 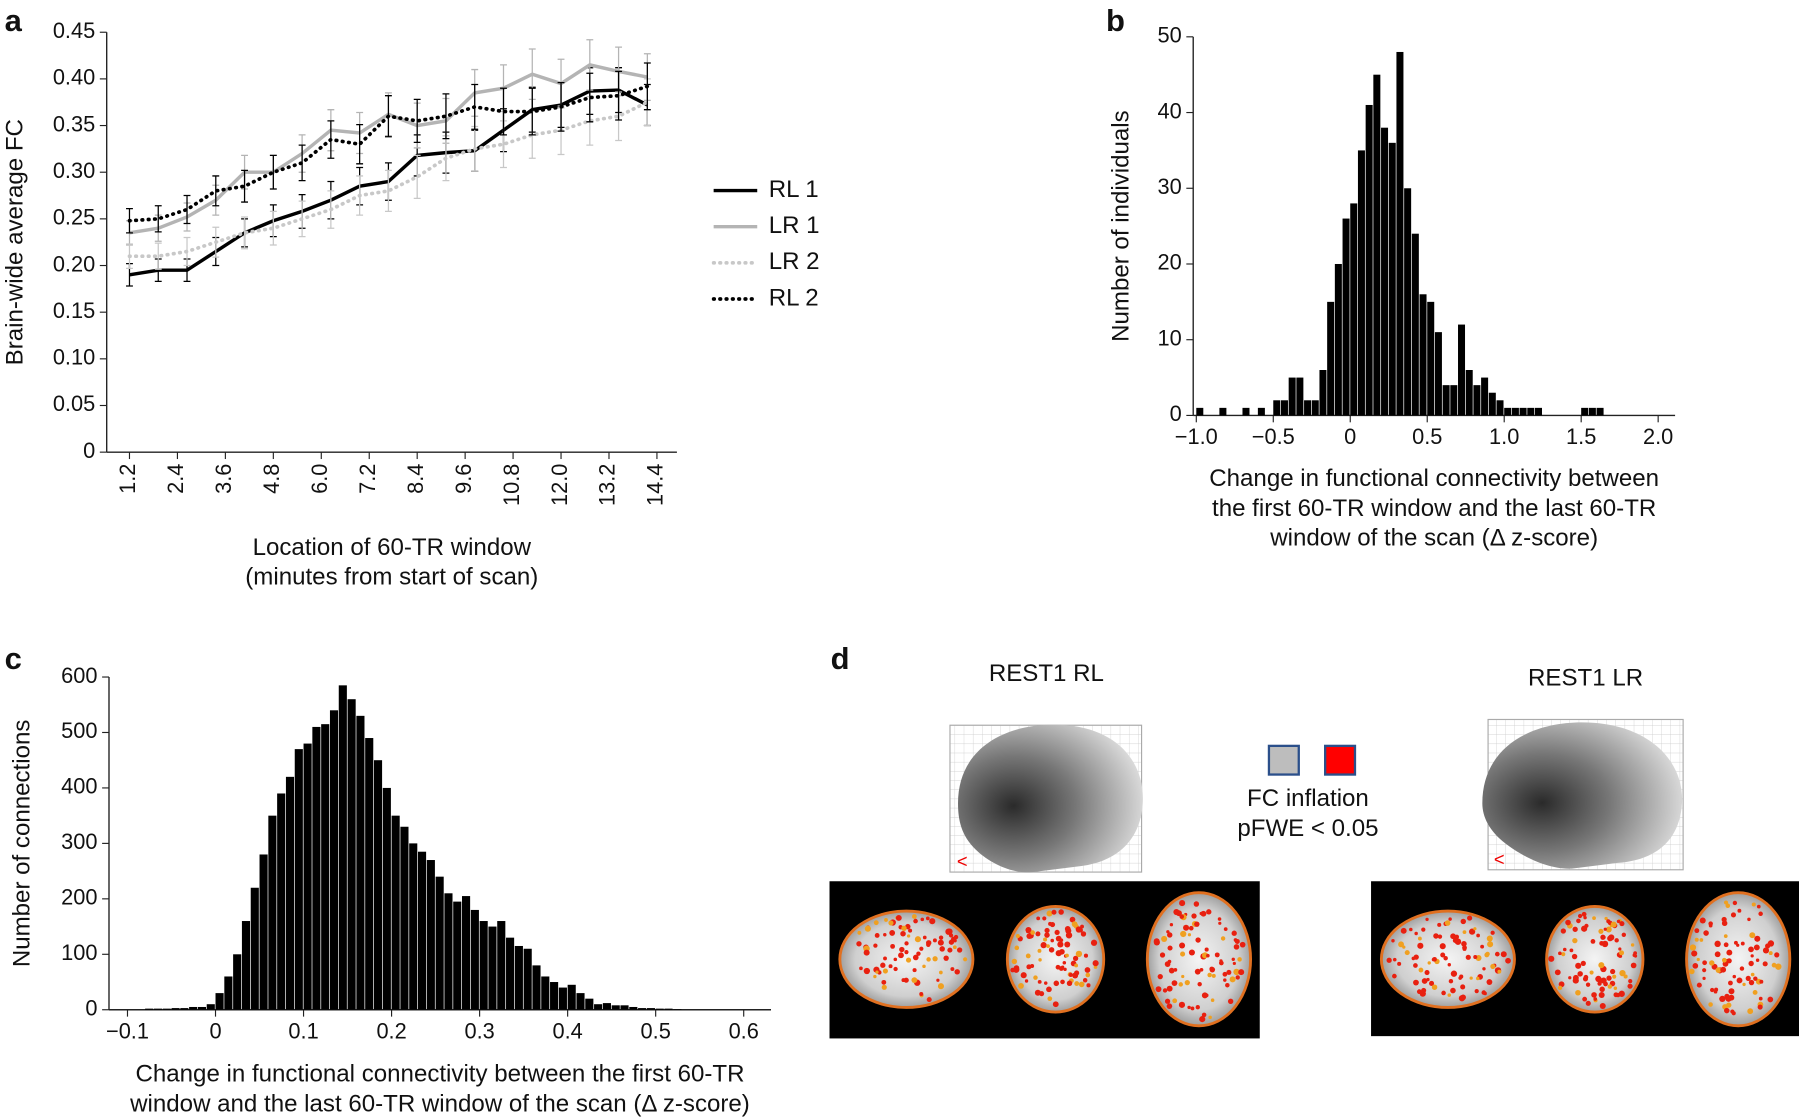 I want to click on x-tick-label: 1.0, so click(x=1504, y=436).